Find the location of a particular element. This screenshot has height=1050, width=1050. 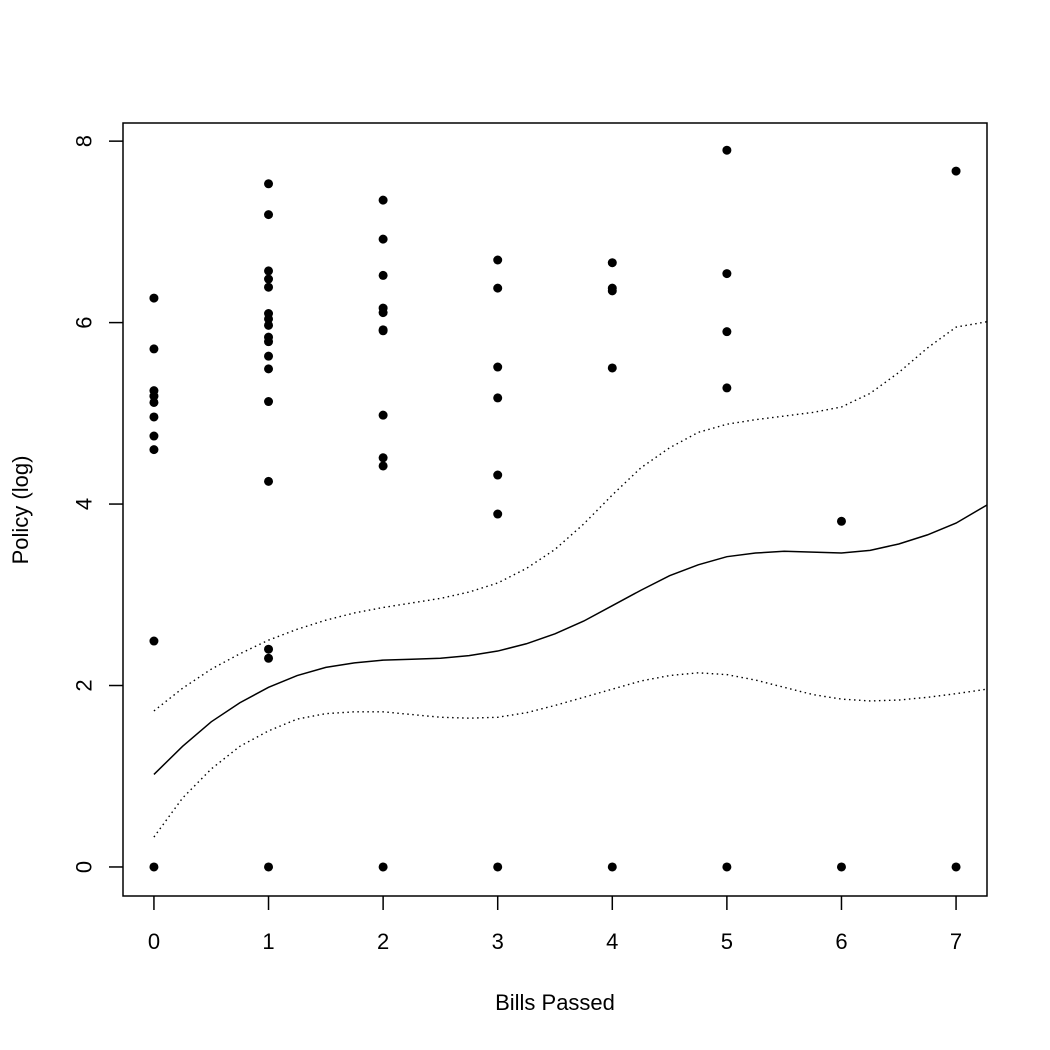

x-axis-label: Bills Passed is located at coordinates (555, 1002).